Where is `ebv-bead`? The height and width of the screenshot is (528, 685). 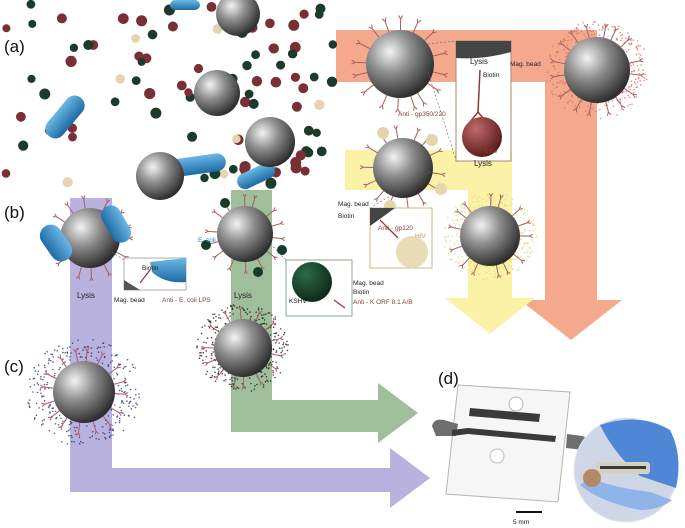
ebv-bead is located at coordinates (399, 64).